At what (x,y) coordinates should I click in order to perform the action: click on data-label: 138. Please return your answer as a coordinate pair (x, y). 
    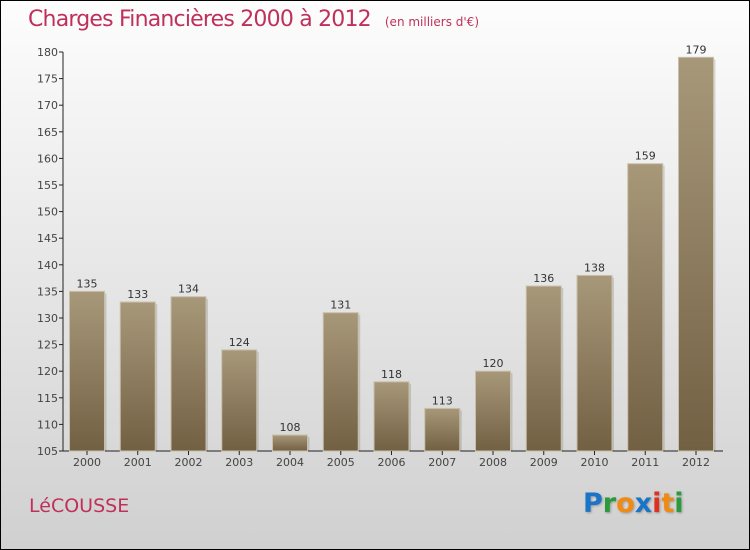
    Looking at the image, I should click on (594, 267).